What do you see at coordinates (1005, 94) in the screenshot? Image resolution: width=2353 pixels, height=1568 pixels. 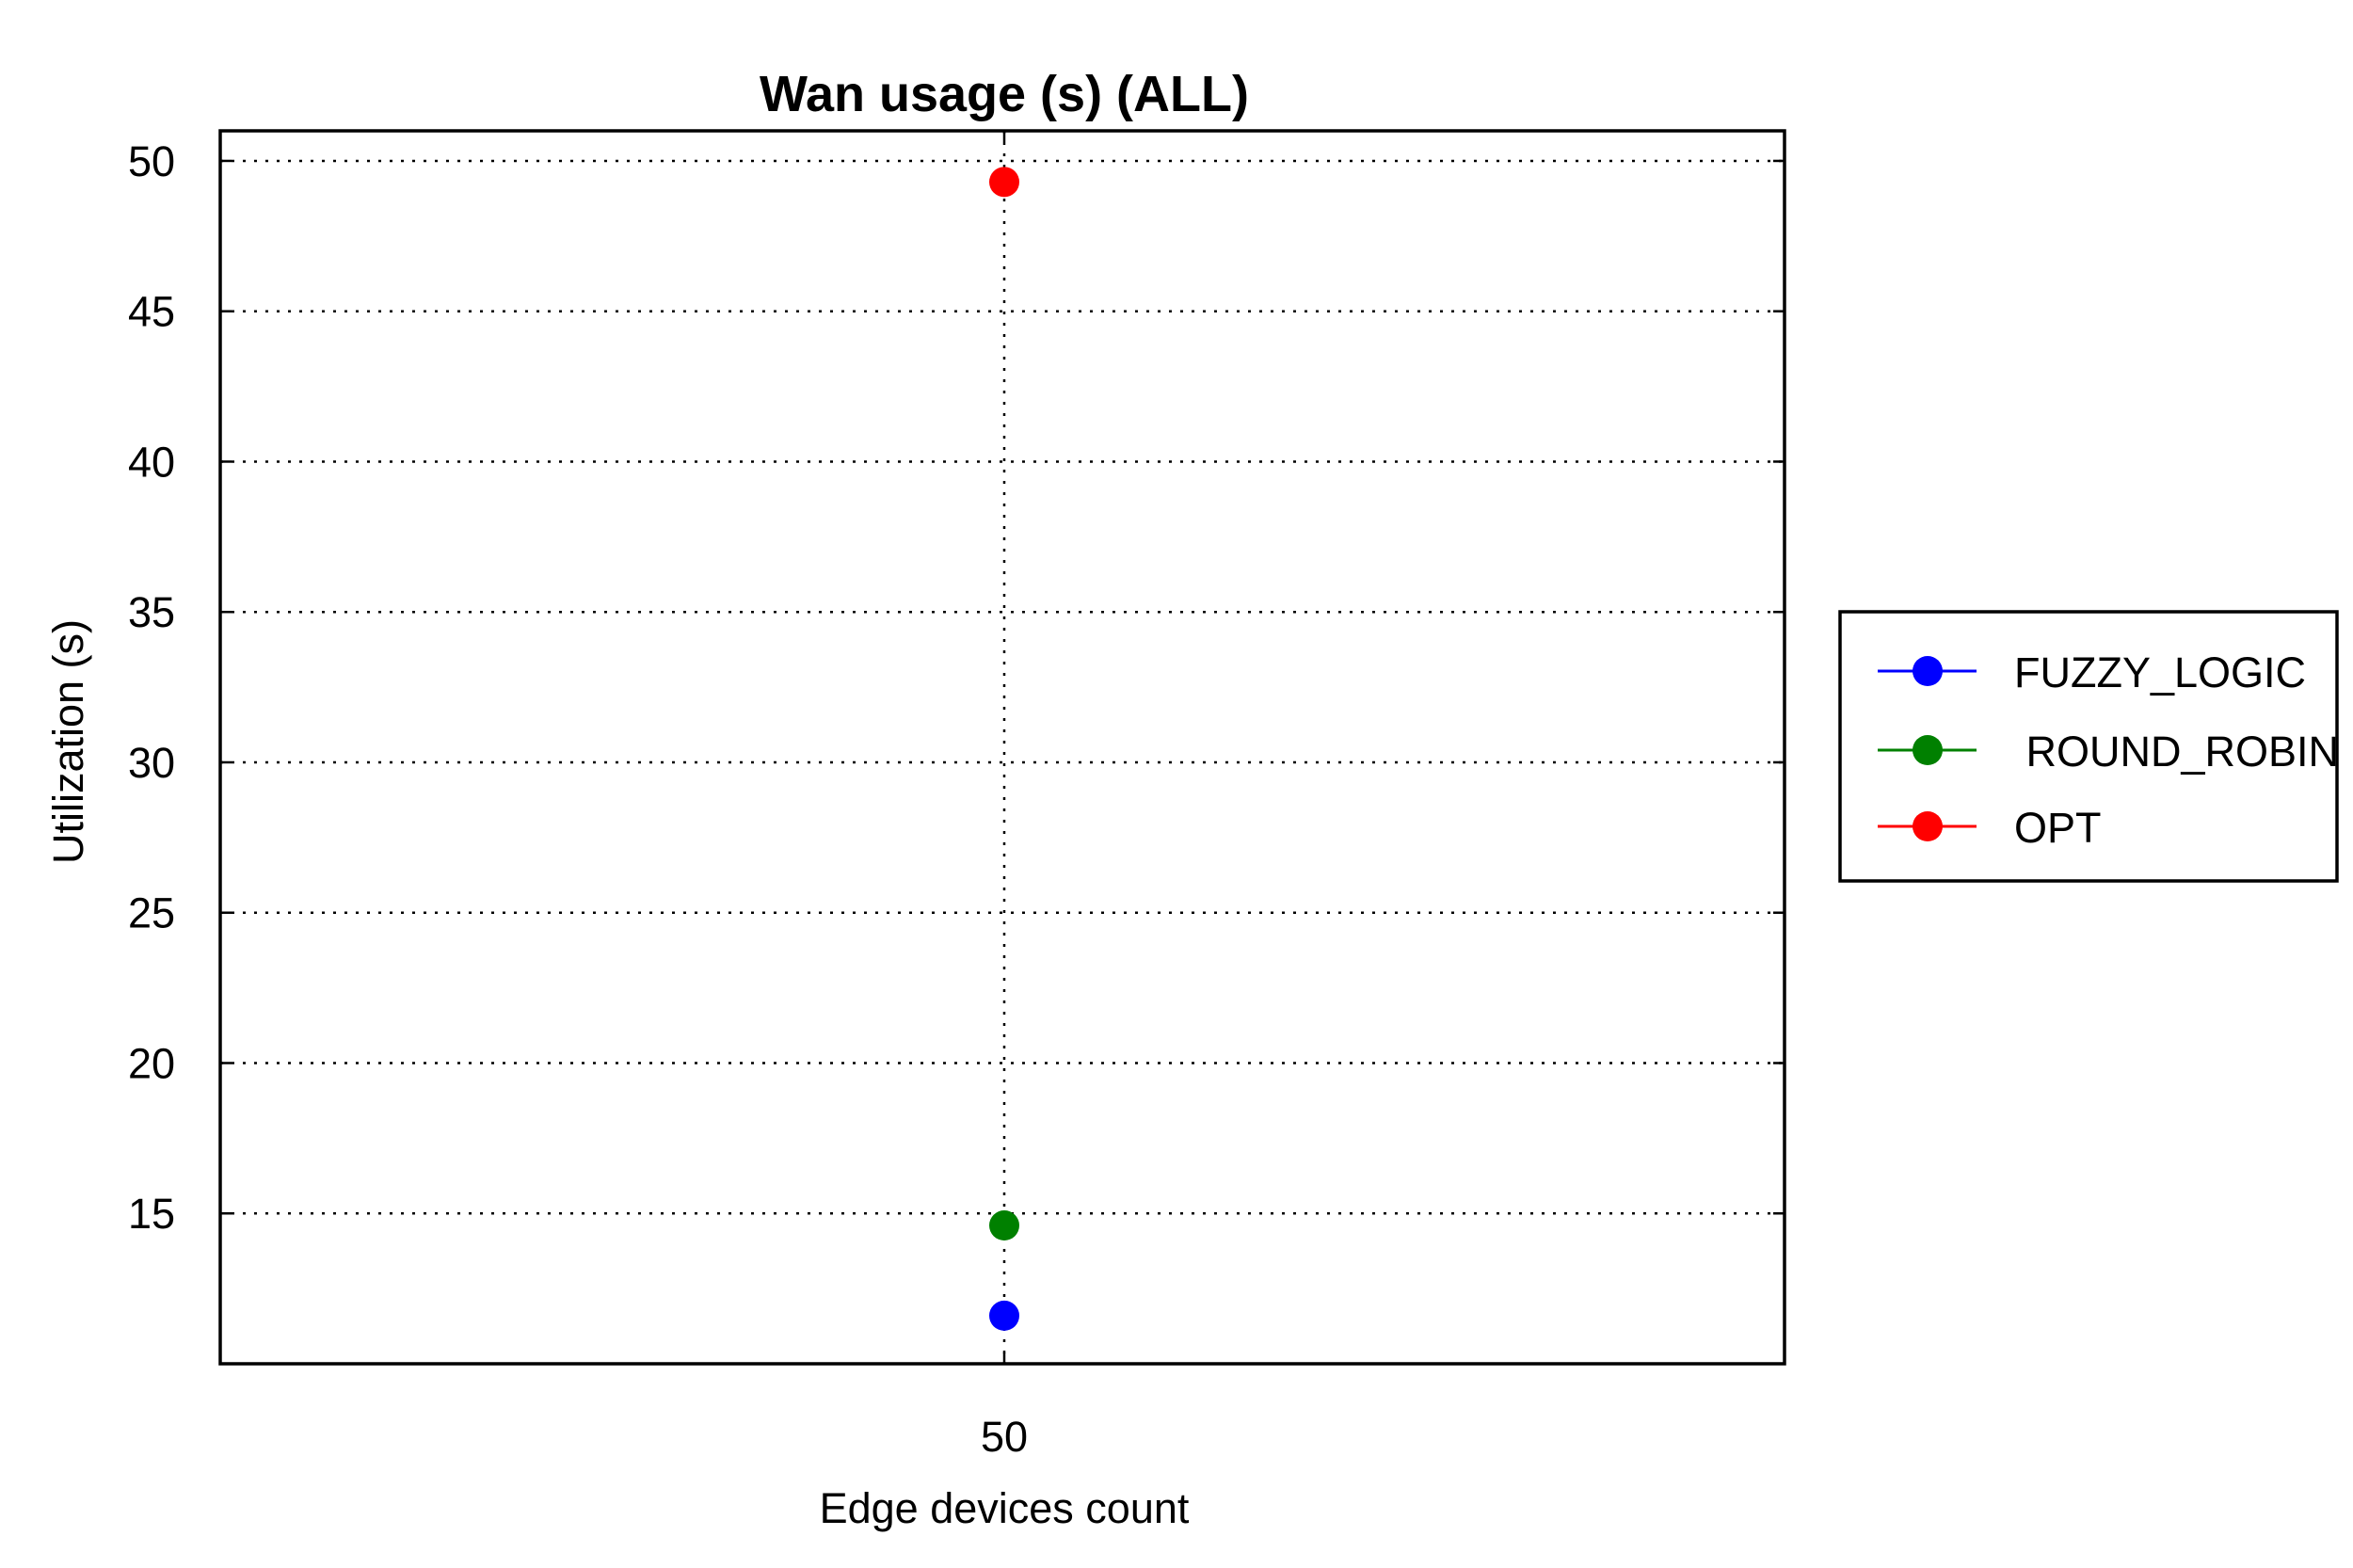 I see `chart-title: Wan usage (s) (ALL)` at bounding box center [1005, 94].